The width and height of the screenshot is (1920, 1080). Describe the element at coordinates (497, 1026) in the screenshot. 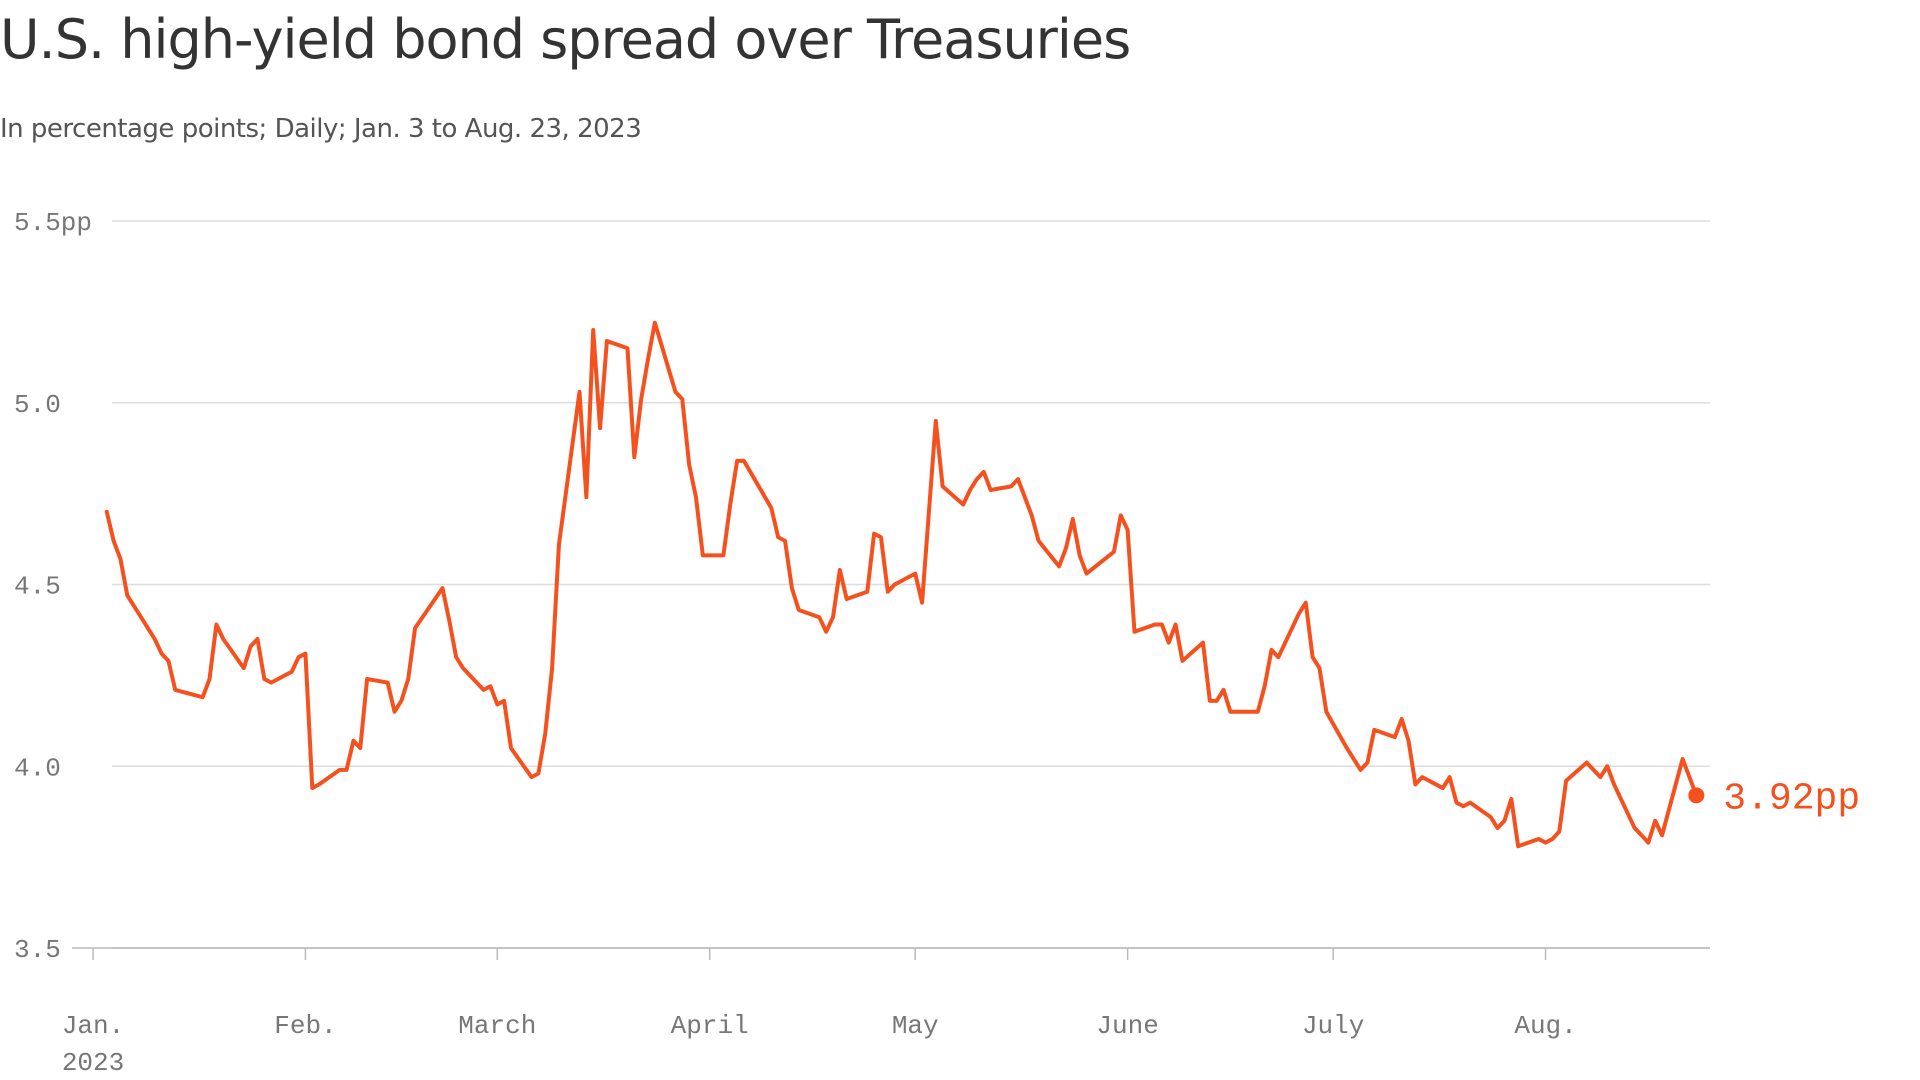

I see `x-tick-label: March` at that location.